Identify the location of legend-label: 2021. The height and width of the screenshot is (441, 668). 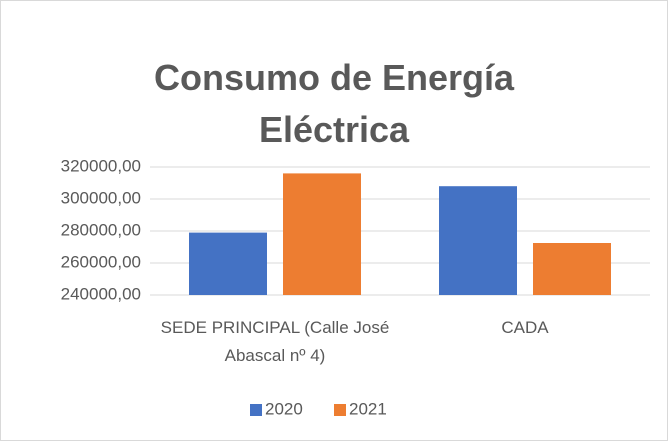
(368, 408).